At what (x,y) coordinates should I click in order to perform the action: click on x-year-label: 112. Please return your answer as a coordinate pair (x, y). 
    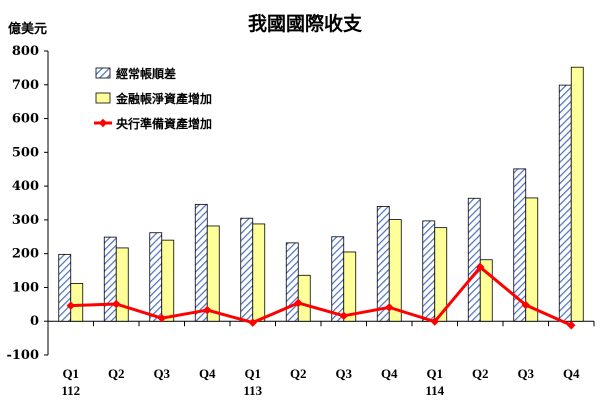
    Looking at the image, I should click on (70, 390).